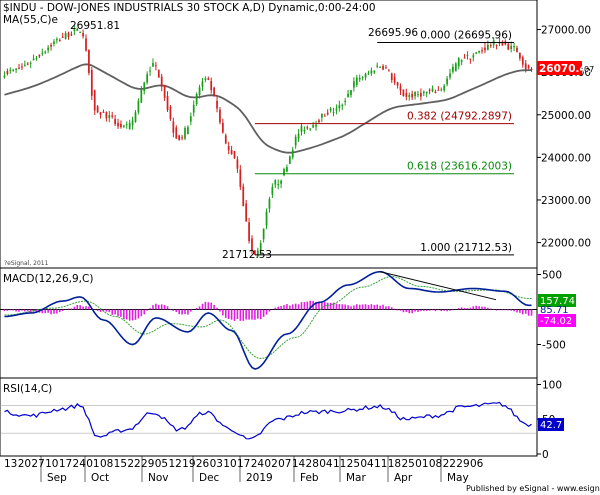 The image size is (600, 495). What do you see at coordinates (407, 464) in the screenshot?
I see `x-tick-label: 25` at bounding box center [407, 464].